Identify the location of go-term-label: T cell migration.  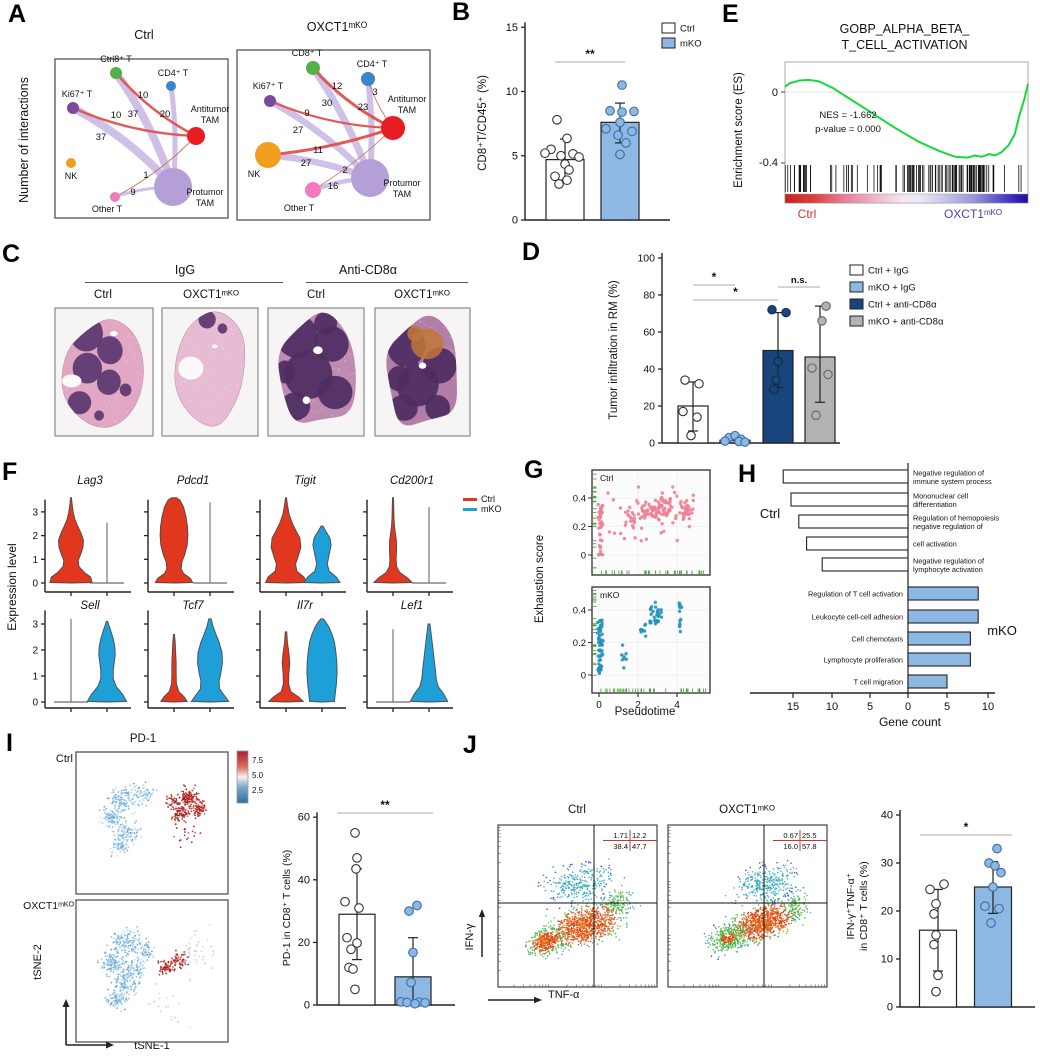
(878, 682).